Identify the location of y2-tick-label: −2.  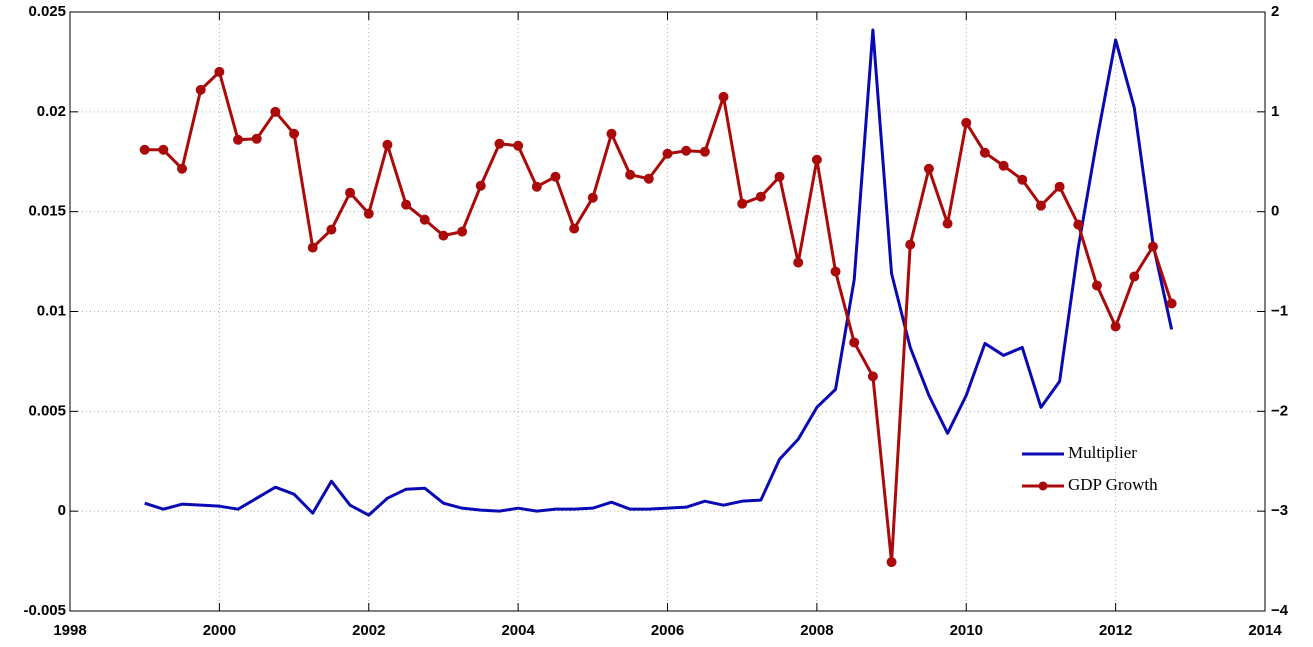
(1279, 410).